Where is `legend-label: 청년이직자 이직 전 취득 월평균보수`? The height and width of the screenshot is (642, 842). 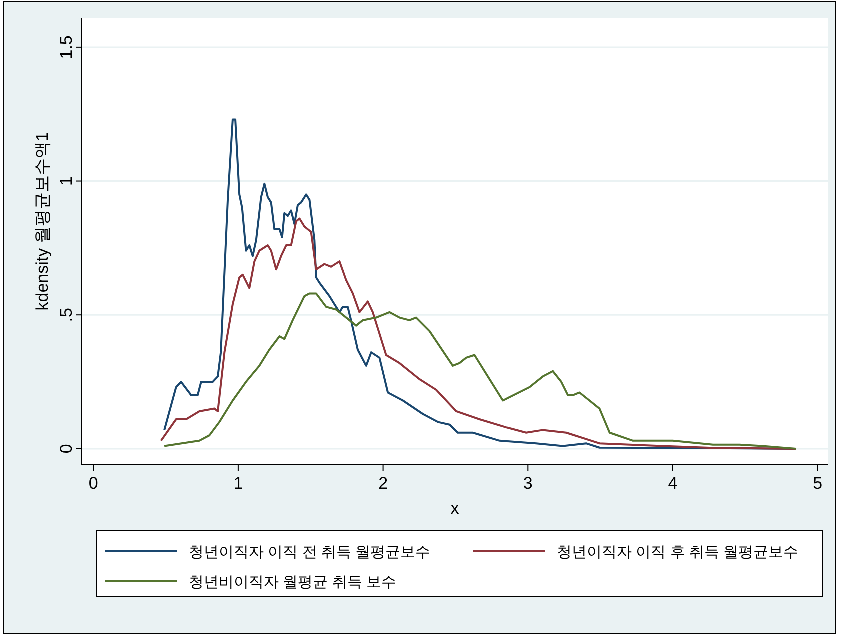
legend-label: 청년이직자 이직 전 취득 월평균보수 is located at coordinates (310, 552).